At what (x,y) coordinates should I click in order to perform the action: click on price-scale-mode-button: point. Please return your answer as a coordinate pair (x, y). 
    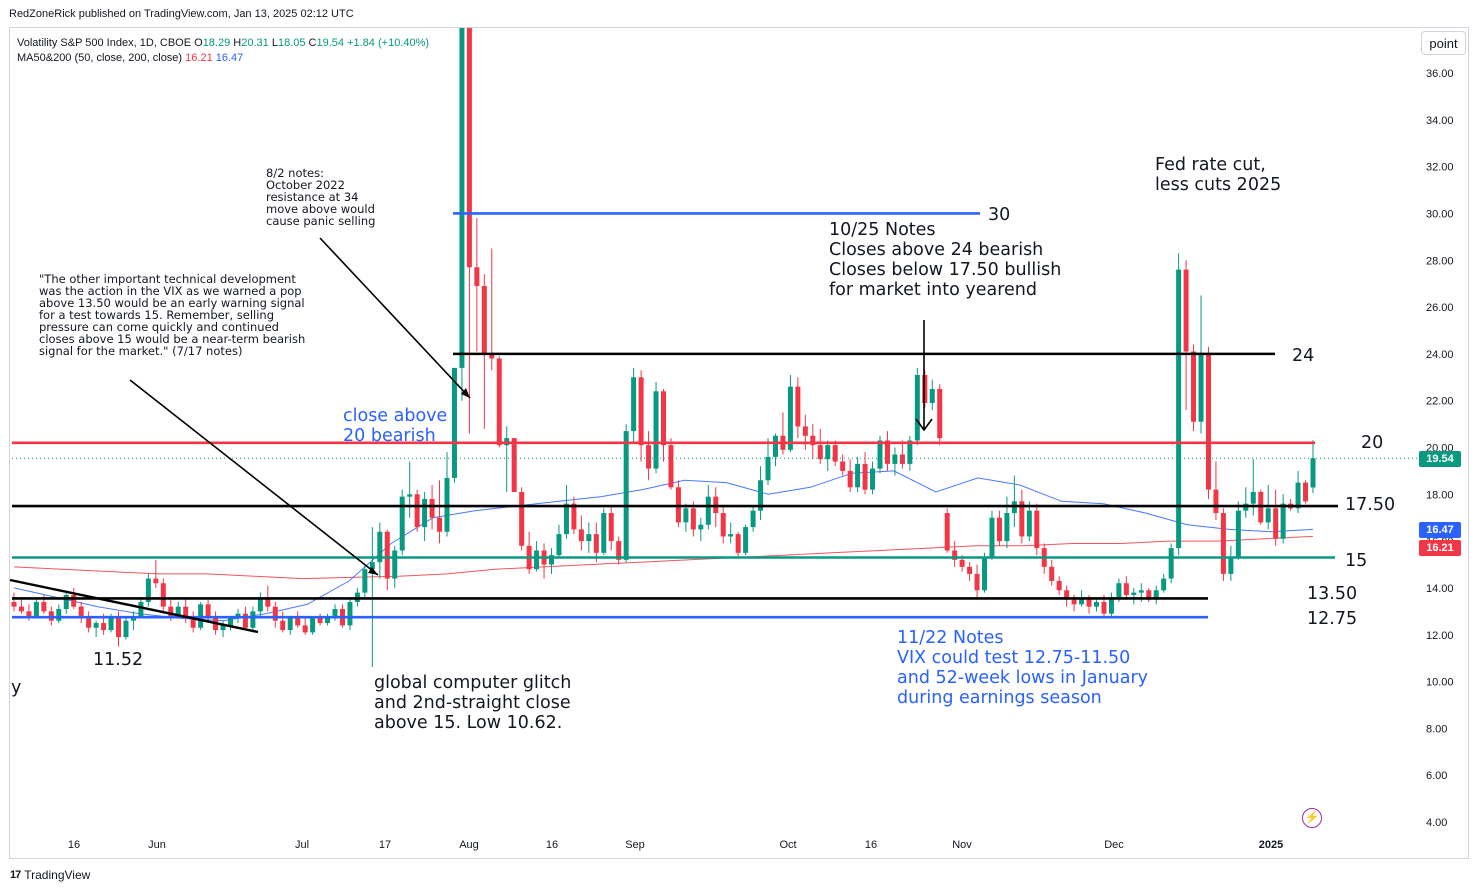
    Looking at the image, I should click on (1443, 43).